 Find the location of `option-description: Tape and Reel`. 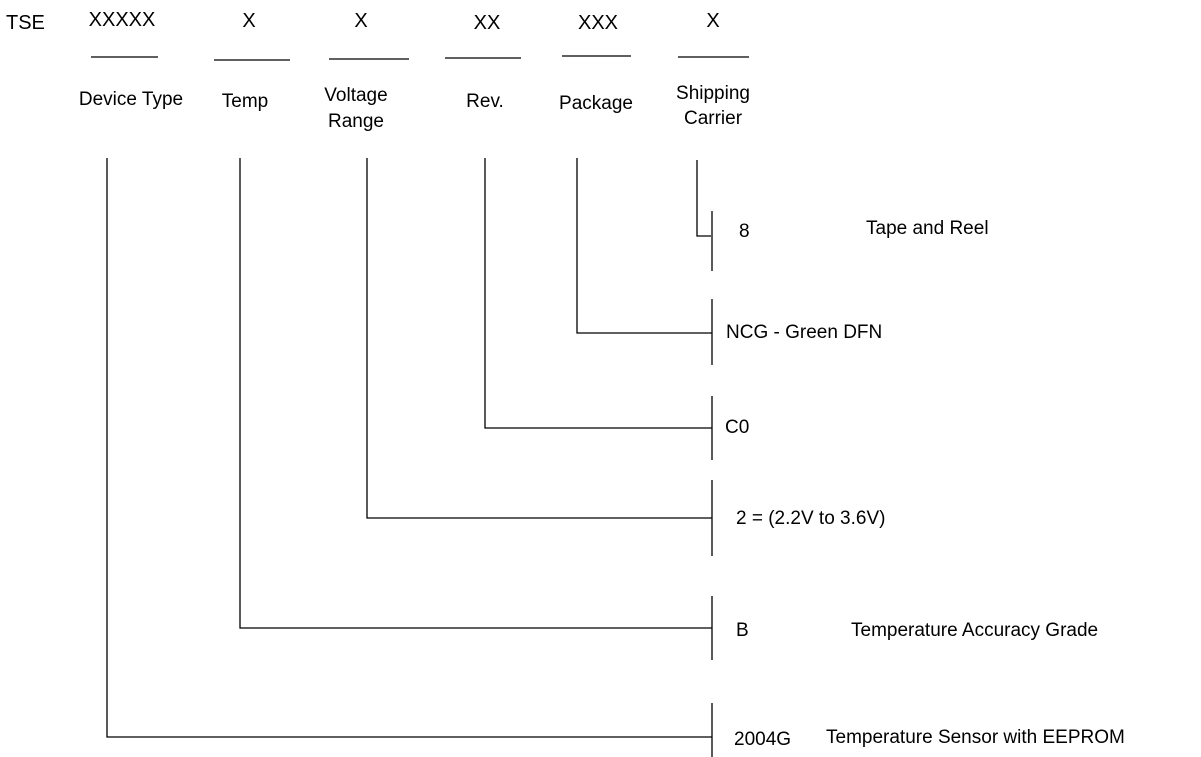

option-description: Tape and Reel is located at coordinates (927, 228).